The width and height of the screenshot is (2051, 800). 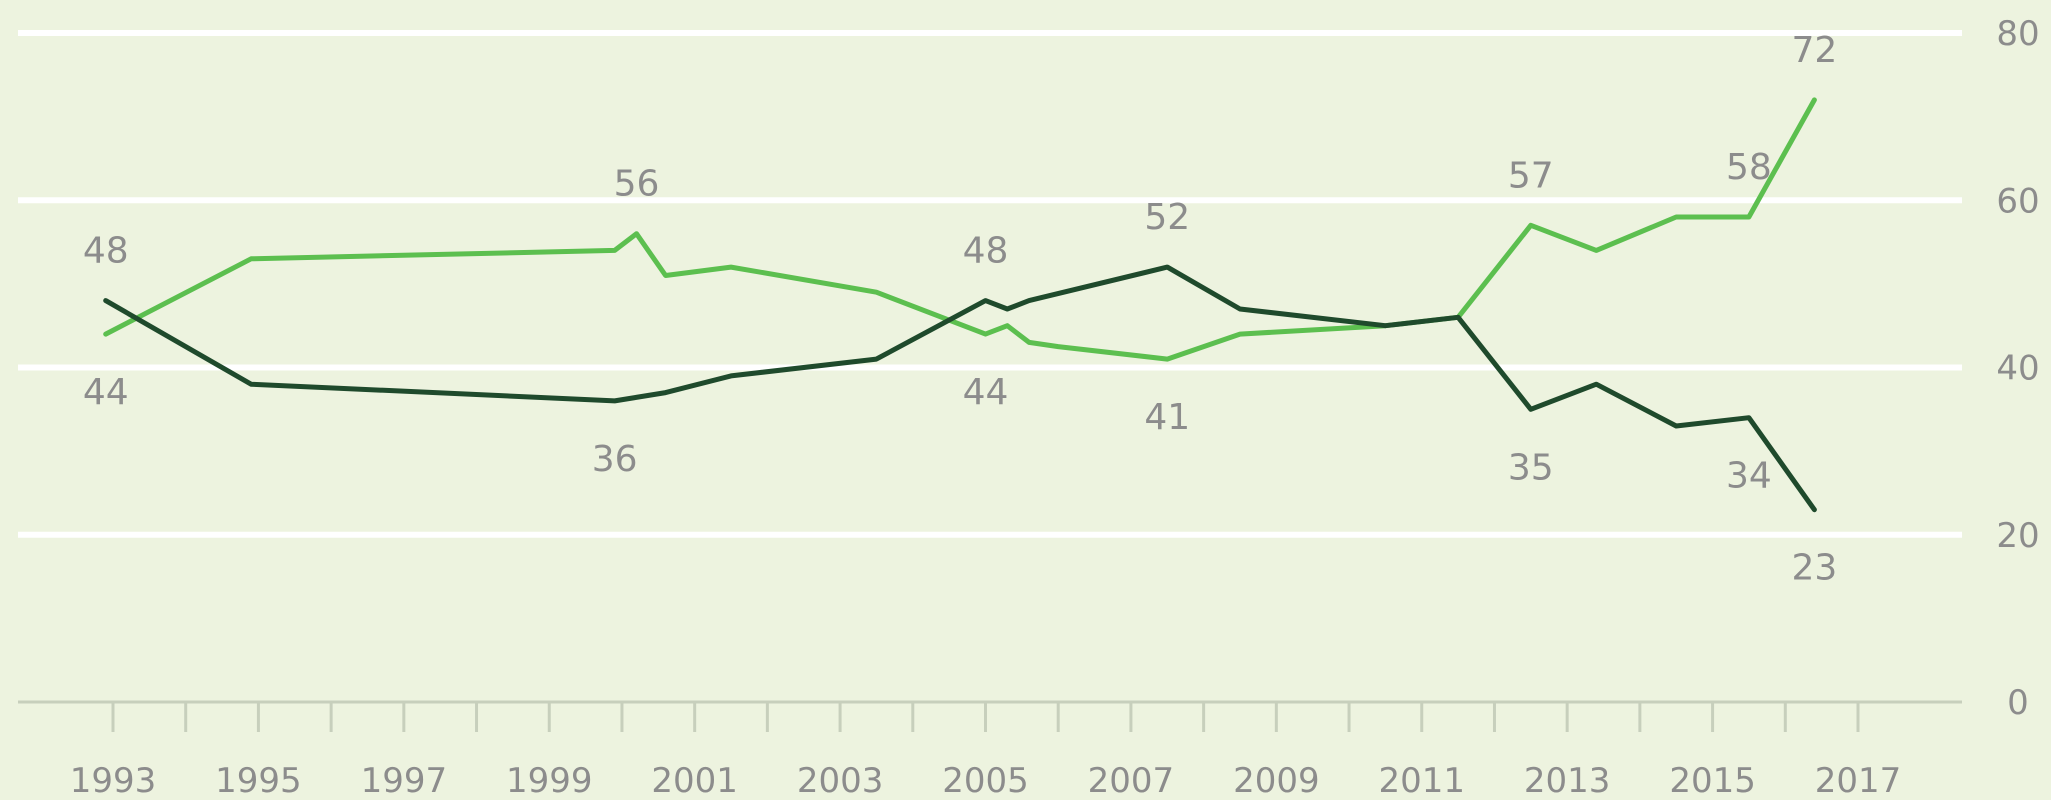 What do you see at coordinates (1858, 780) in the screenshot?
I see `x-tick-label-2017: 2017` at bounding box center [1858, 780].